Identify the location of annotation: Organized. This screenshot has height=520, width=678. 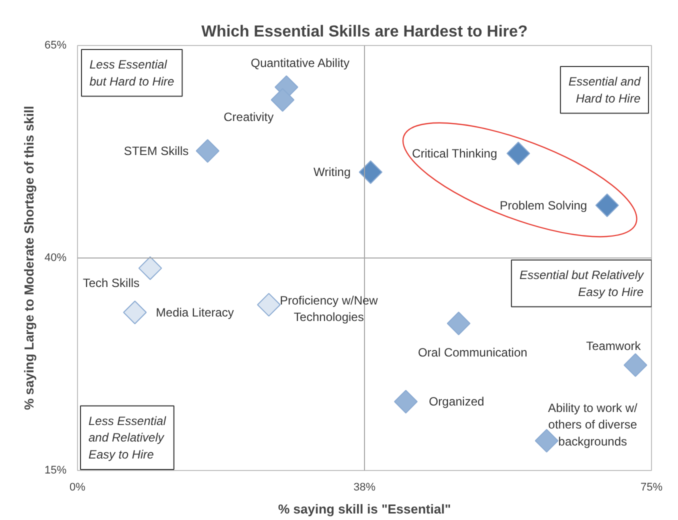
(456, 401).